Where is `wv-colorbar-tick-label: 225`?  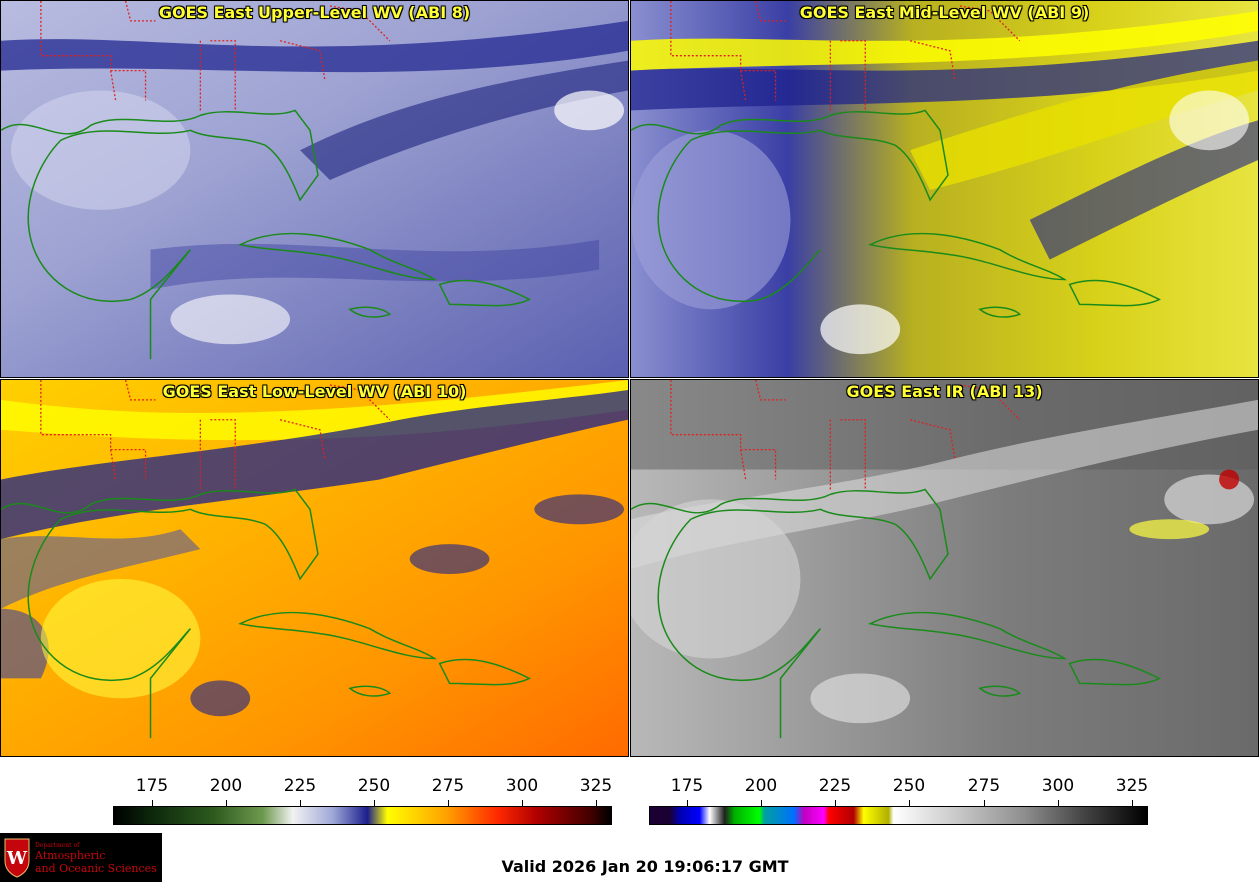 wv-colorbar-tick-label: 225 is located at coordinates (300, 786).